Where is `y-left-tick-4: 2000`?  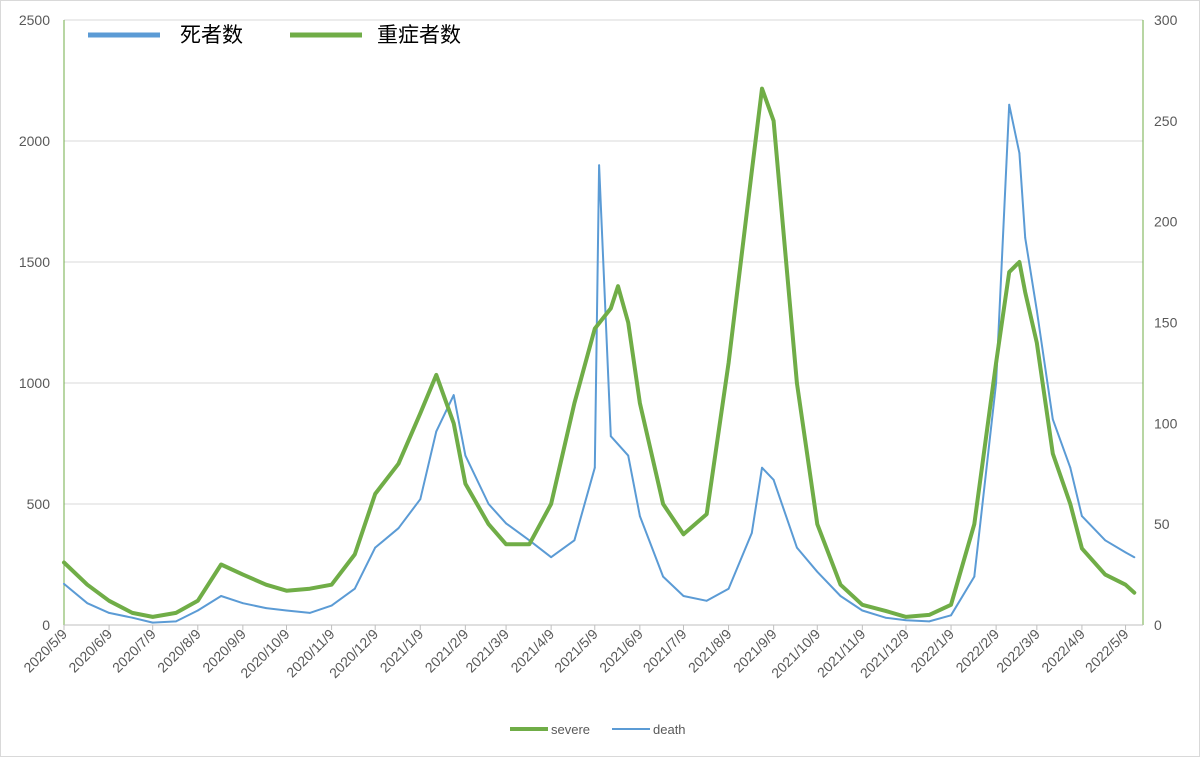 y-left-tick-4: 2000 is located at coordinates (34, 141).